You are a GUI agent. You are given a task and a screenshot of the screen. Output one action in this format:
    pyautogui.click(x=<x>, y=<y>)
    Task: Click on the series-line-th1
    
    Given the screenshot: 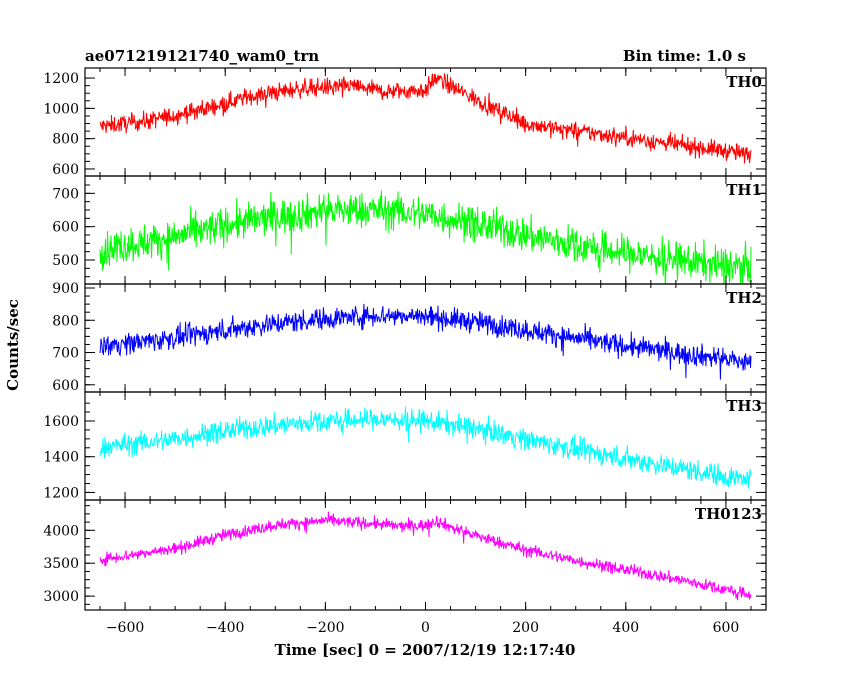 What is the action you would take?
    pyautogui.click(x=425, y=237)
    